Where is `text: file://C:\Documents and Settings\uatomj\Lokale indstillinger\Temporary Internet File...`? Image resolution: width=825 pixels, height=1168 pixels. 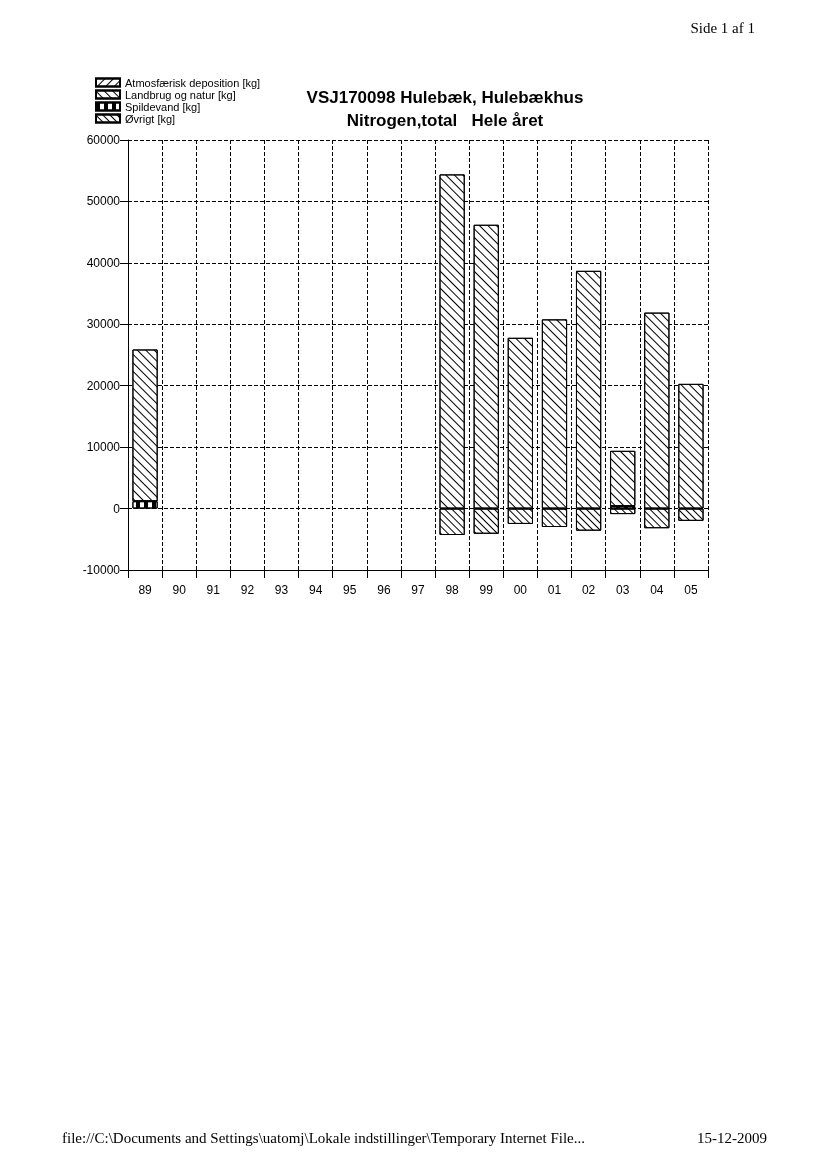
text: file://C:\Documents and Settings\uatomj\Lokale indstillinger\Temporary Internet File... is located at coordinates (324, 1137).